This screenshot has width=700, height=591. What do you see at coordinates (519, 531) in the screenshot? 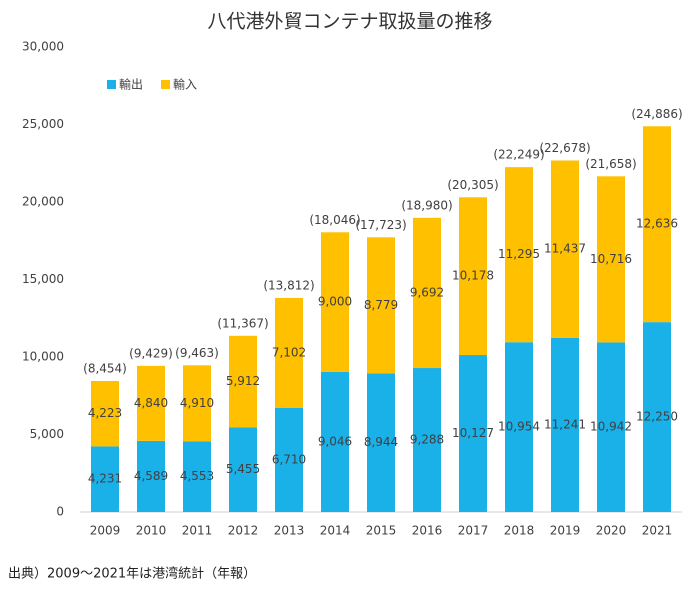
I see `x-tick-label: 2018` at bounding box center [519, 531].